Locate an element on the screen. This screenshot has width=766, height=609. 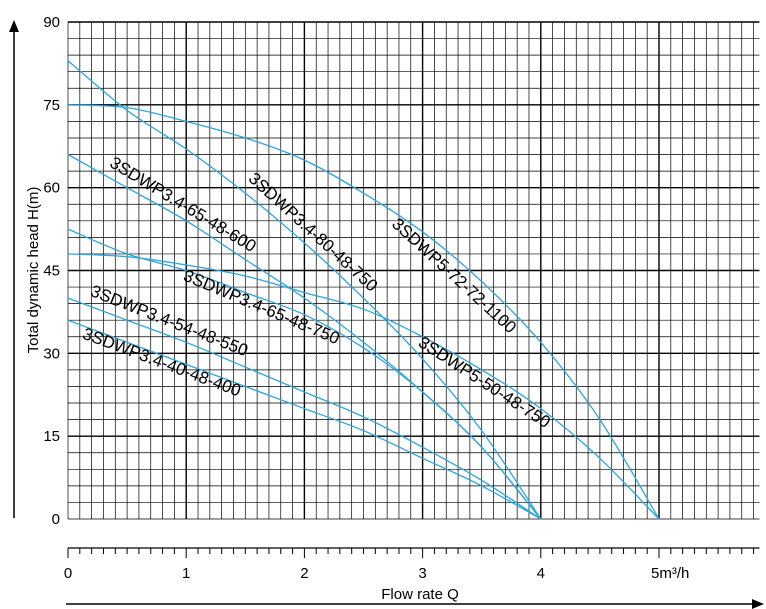
y-axis-arrowhead is located at coordinates (14, 26).